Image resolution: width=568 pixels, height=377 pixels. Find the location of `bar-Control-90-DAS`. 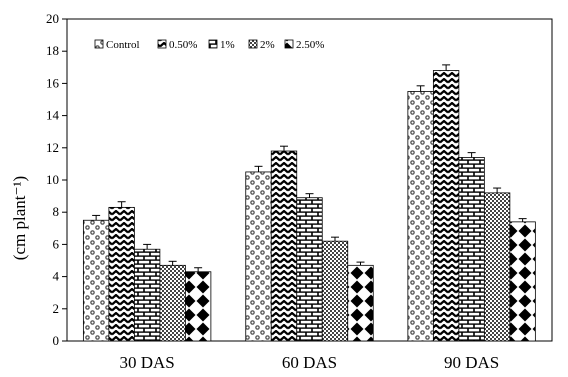

bar-Control-90-DAS is located at coordinates (420, 216).